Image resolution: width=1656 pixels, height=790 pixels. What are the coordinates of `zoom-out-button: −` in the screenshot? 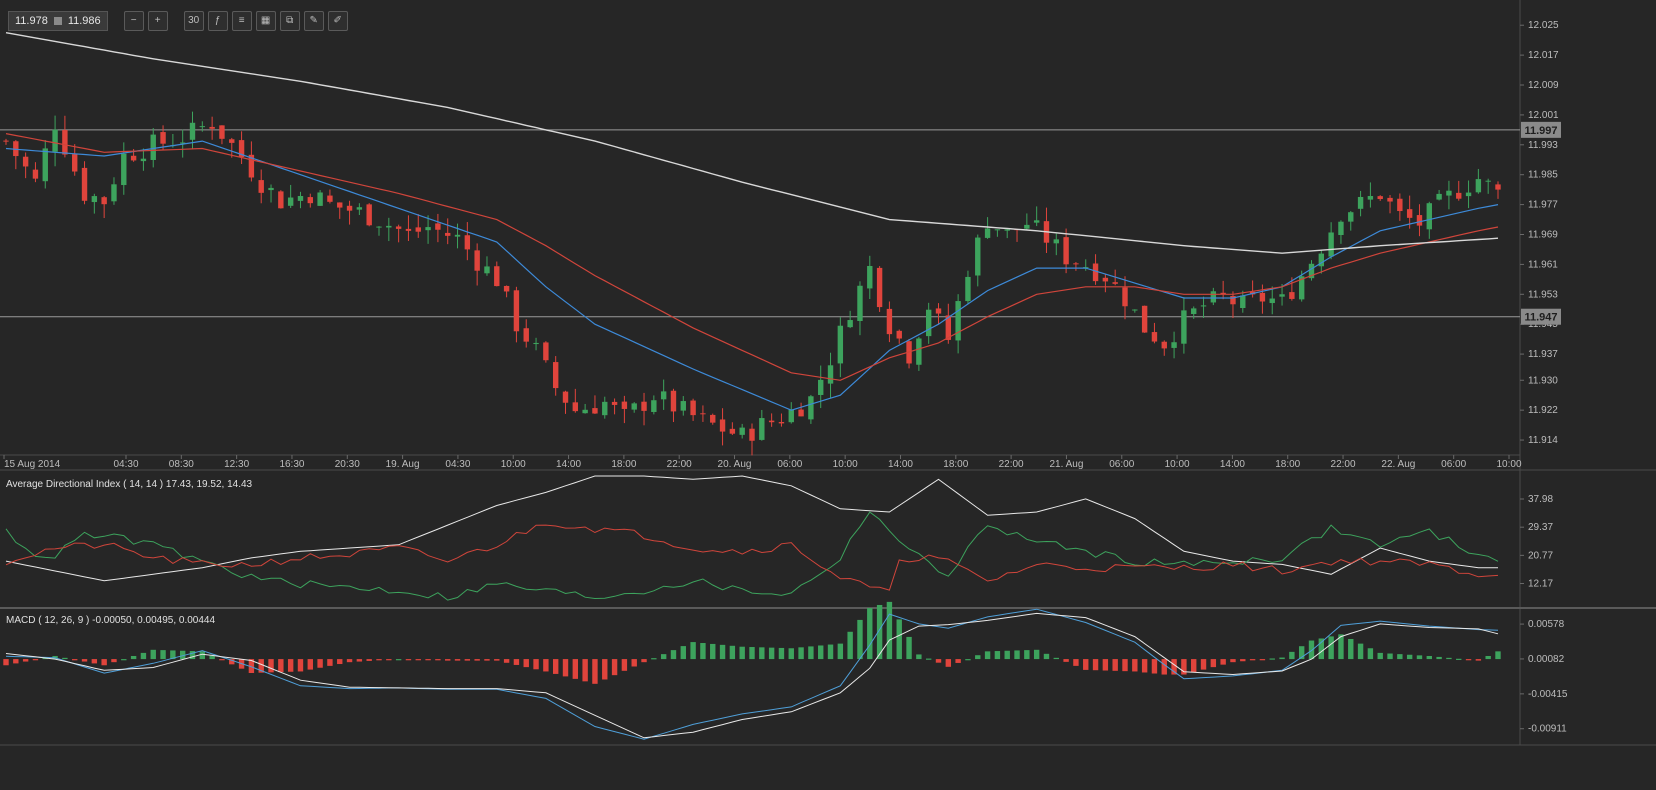 It's located at (133, 21).